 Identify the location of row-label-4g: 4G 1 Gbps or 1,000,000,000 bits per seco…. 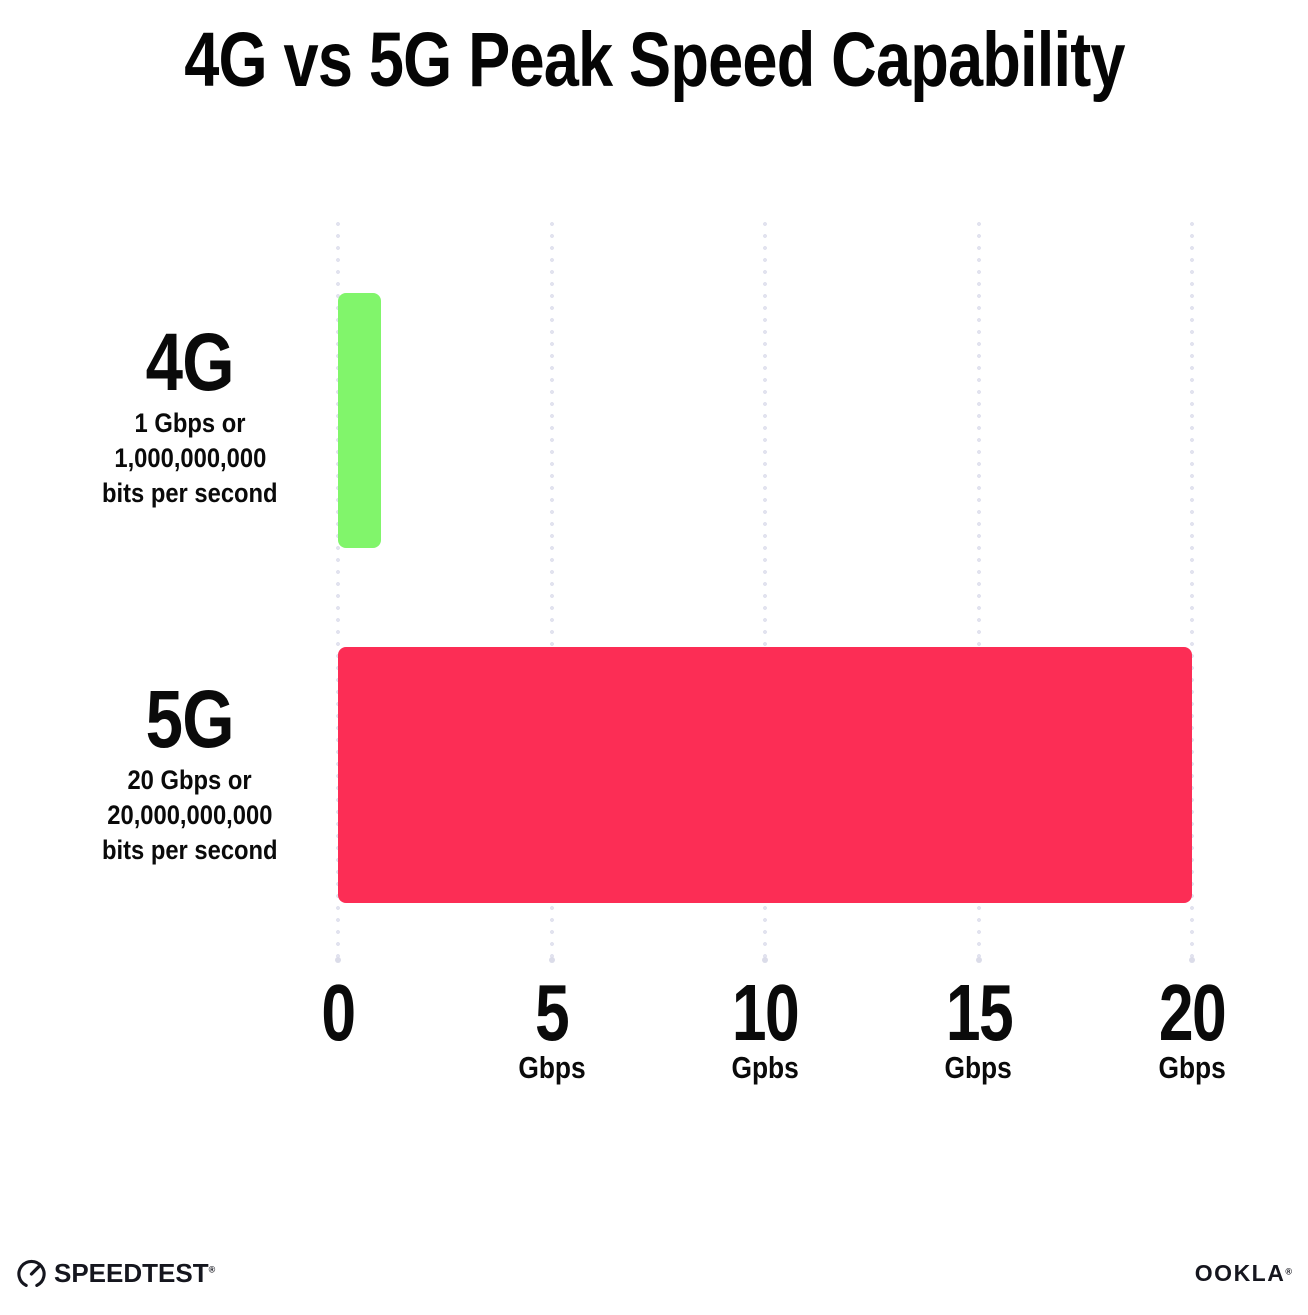
(190, 416).